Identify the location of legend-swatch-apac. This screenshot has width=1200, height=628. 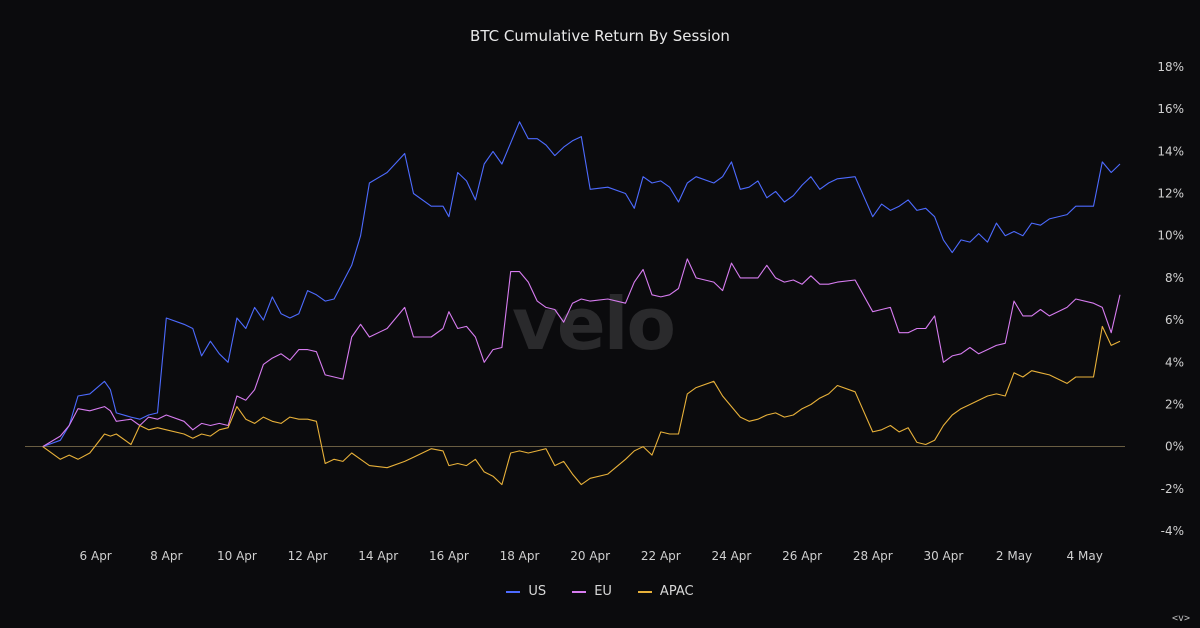
(644, 591).